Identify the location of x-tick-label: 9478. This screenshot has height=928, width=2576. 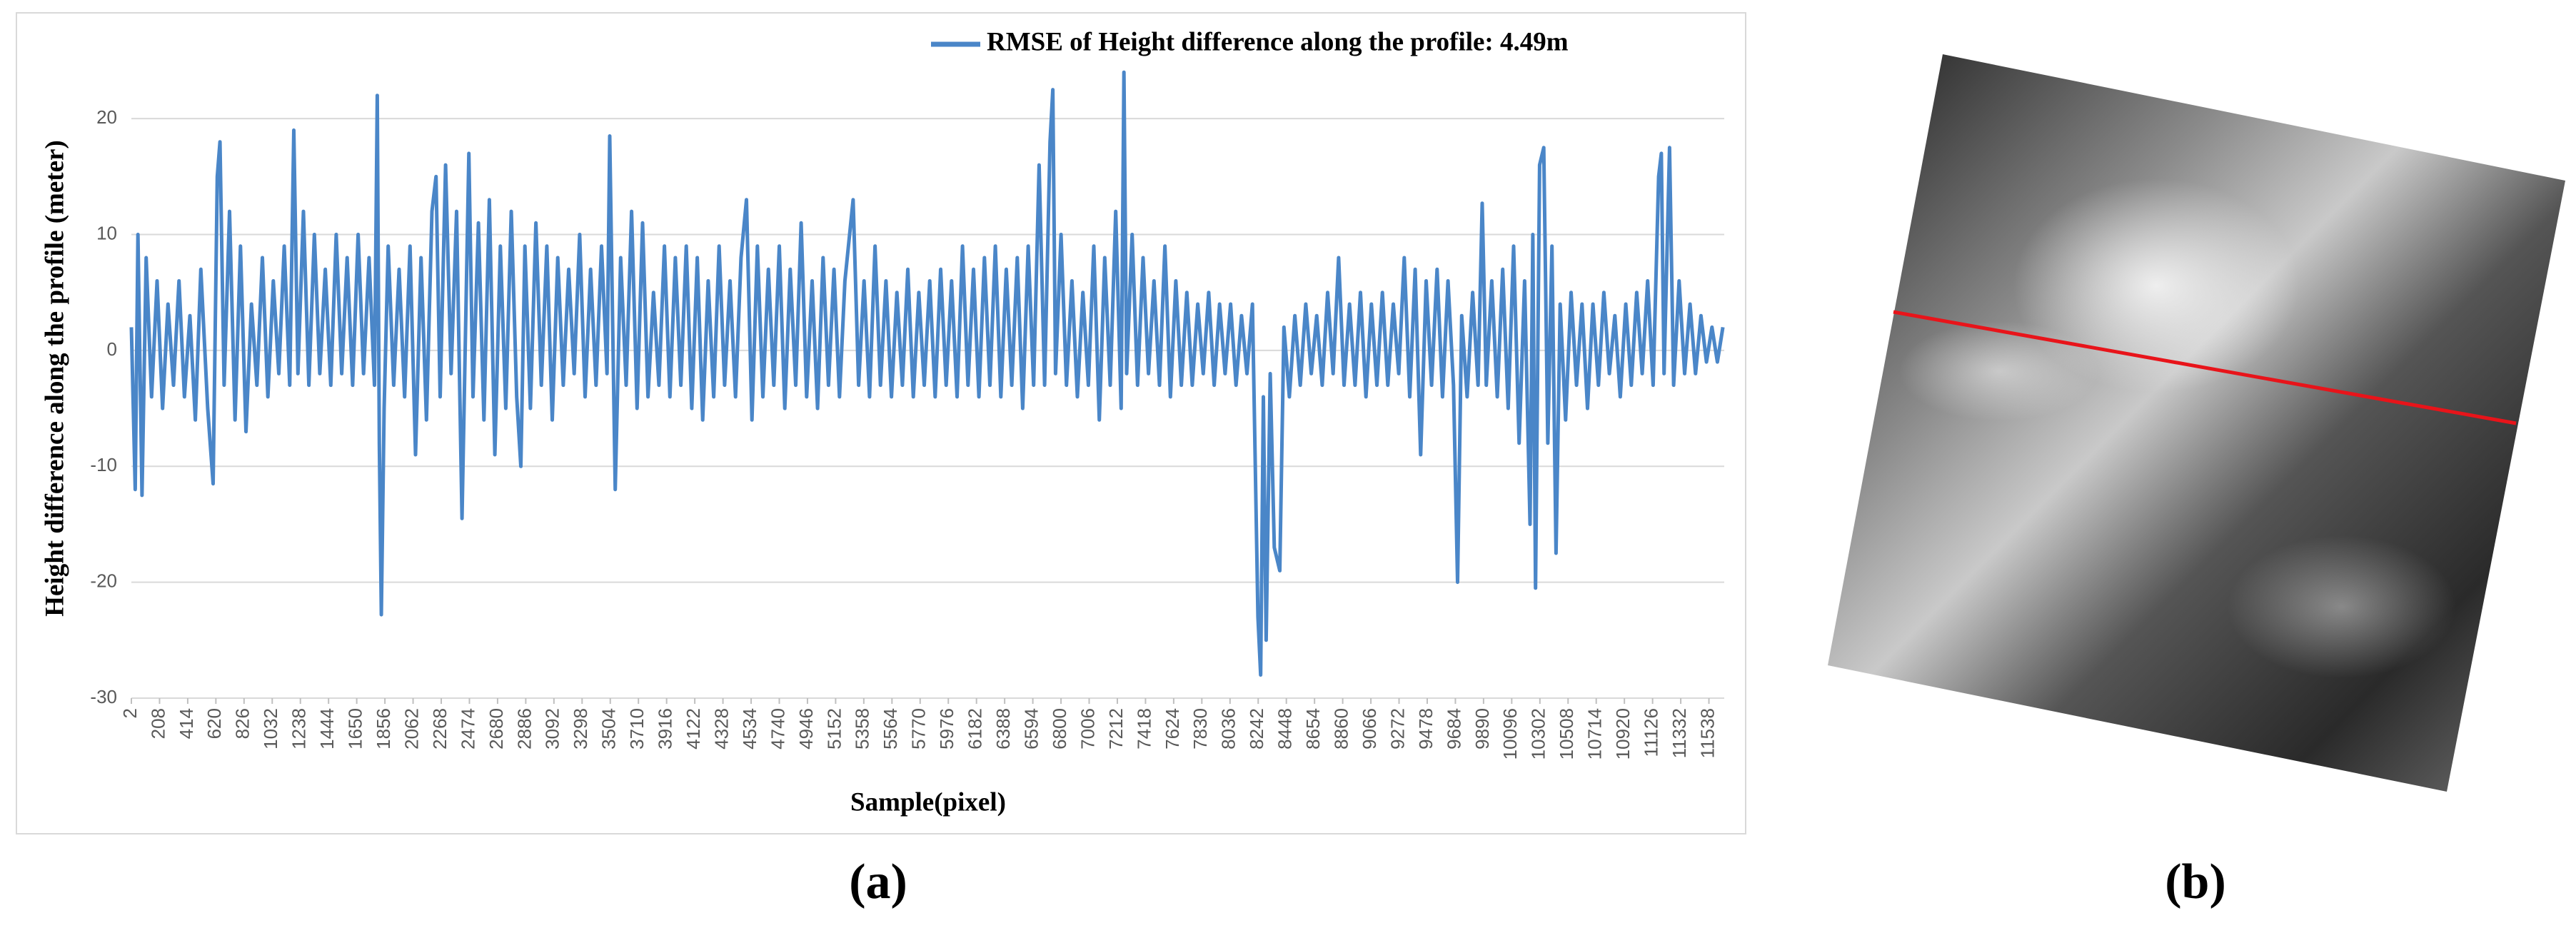
(1426, 729).